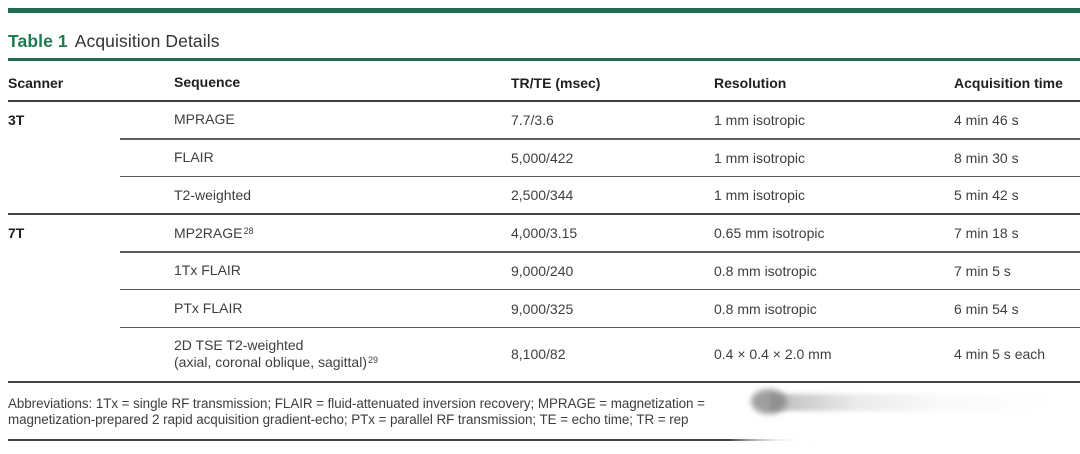  I want to click on cell-sequence: PTx FLAIR, so click(342, 309).